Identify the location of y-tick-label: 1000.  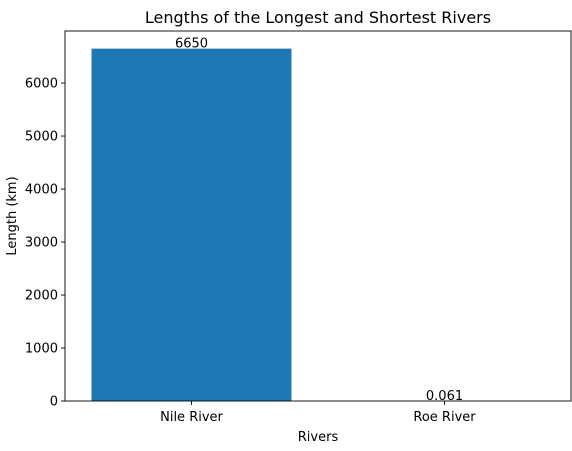
(41, 349).